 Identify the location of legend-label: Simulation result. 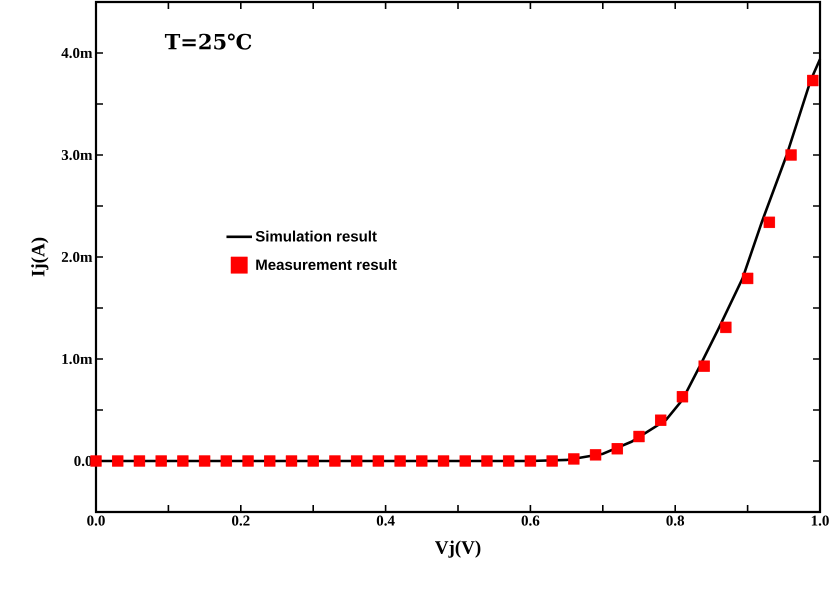
(316, 236).